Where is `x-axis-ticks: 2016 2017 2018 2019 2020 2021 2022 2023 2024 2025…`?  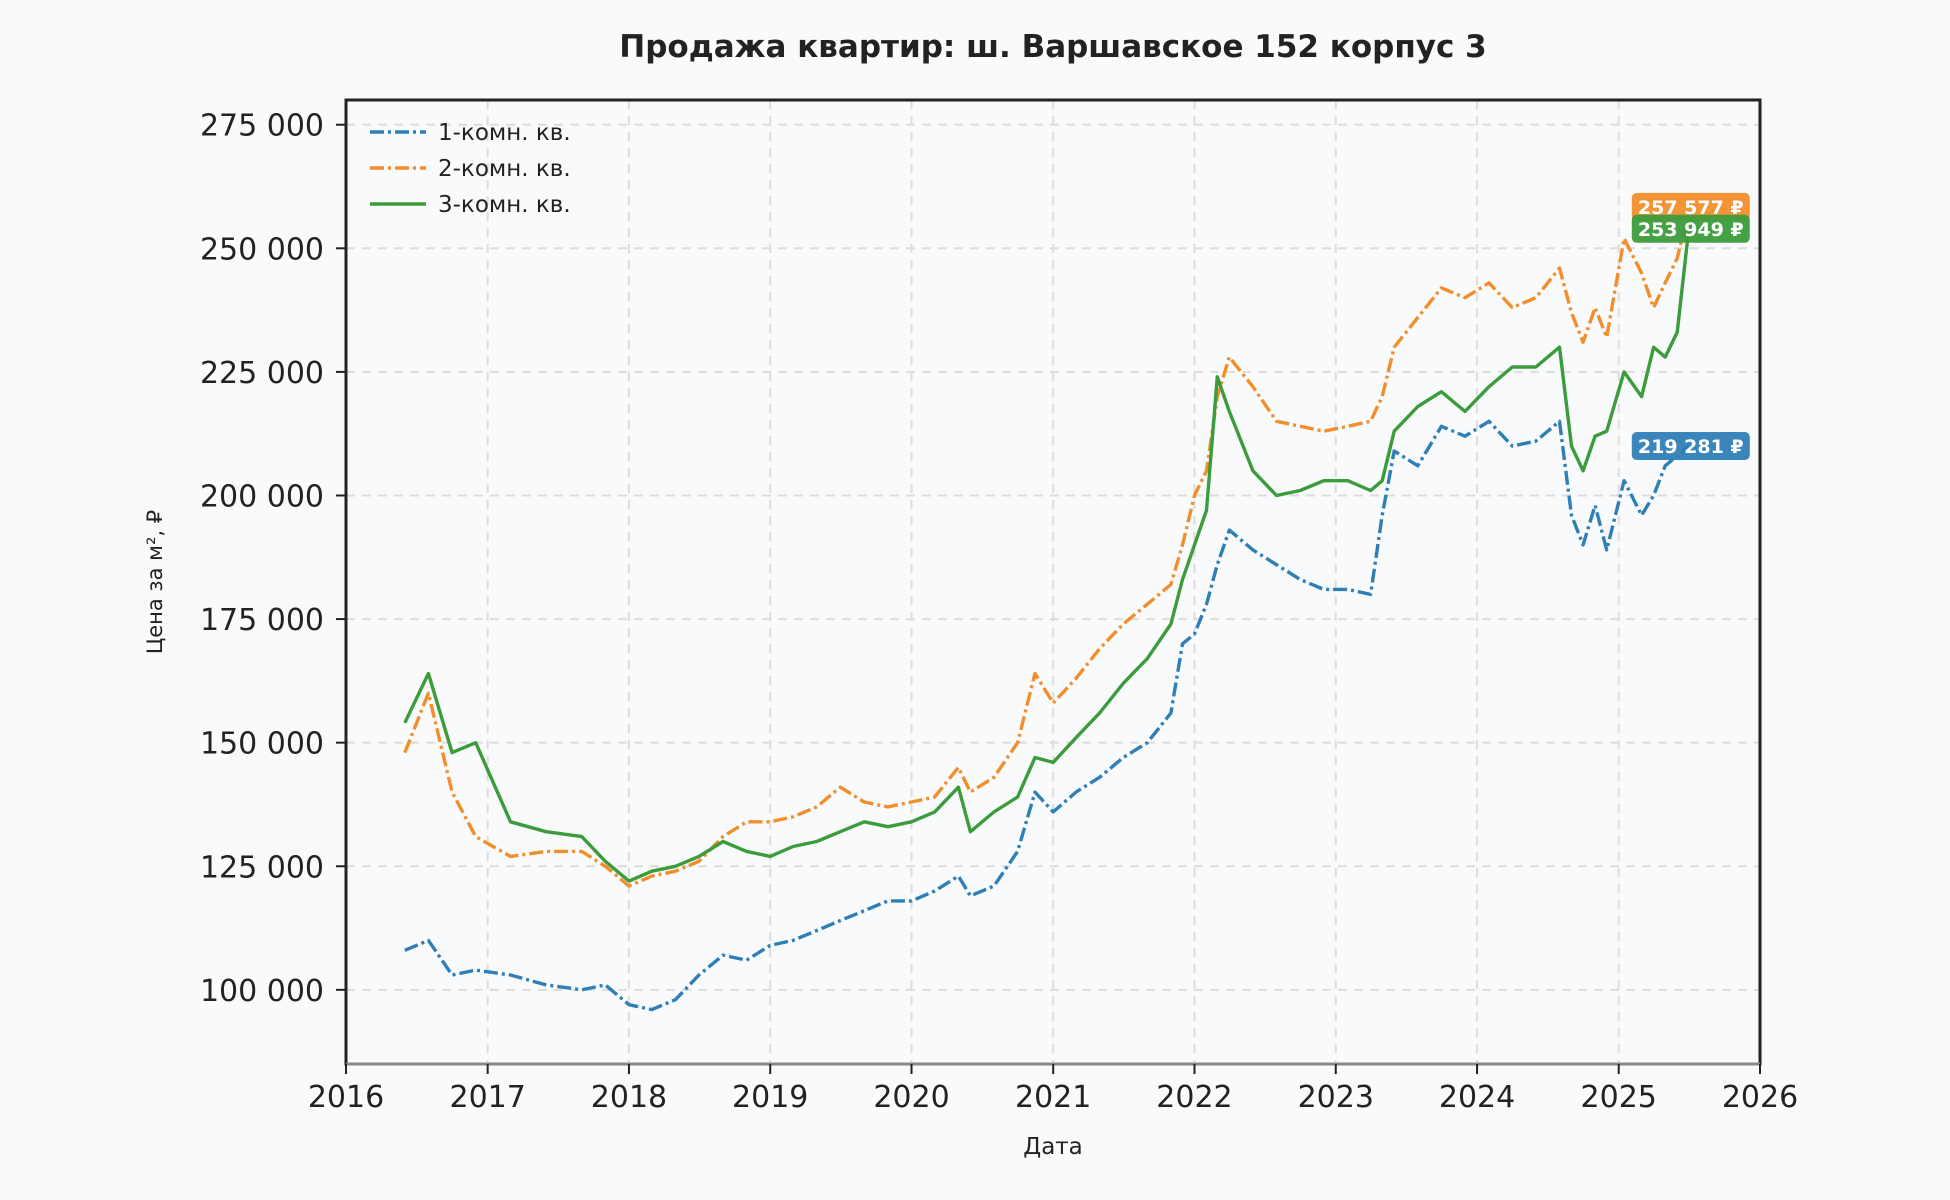
x-axis-ticks: 2016 2017 2018 2019 2020 2021 2022 2023 2024 2025… is located at coordinates (1053, 1089).